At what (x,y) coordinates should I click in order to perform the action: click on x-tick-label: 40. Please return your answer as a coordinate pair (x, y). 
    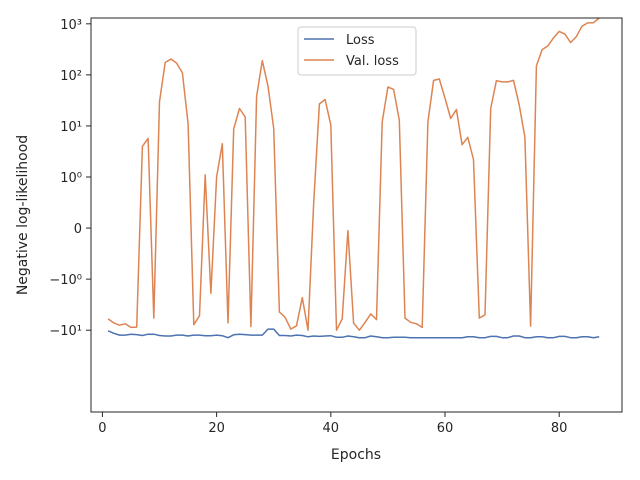
    Looking at the image, I should click on (331, 428).